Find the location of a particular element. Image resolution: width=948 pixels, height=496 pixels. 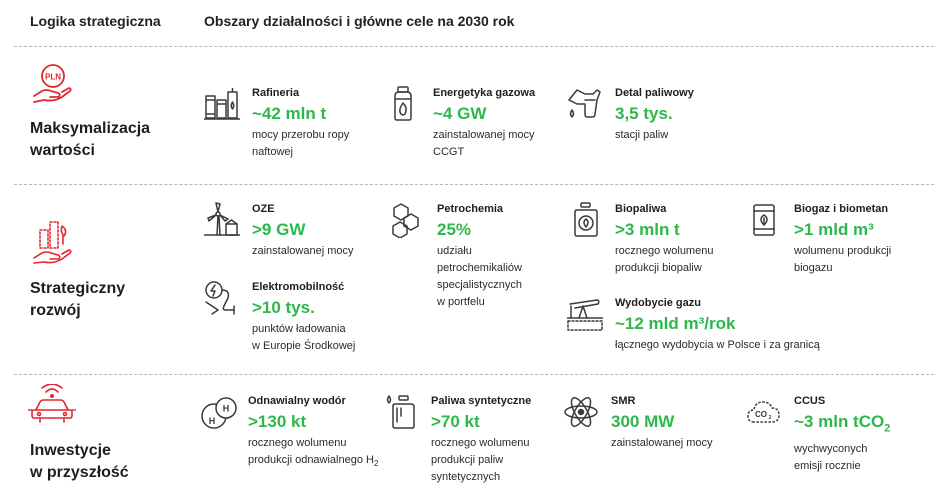

desc-line: emisji rocznie is located at coordinates (827, 466).